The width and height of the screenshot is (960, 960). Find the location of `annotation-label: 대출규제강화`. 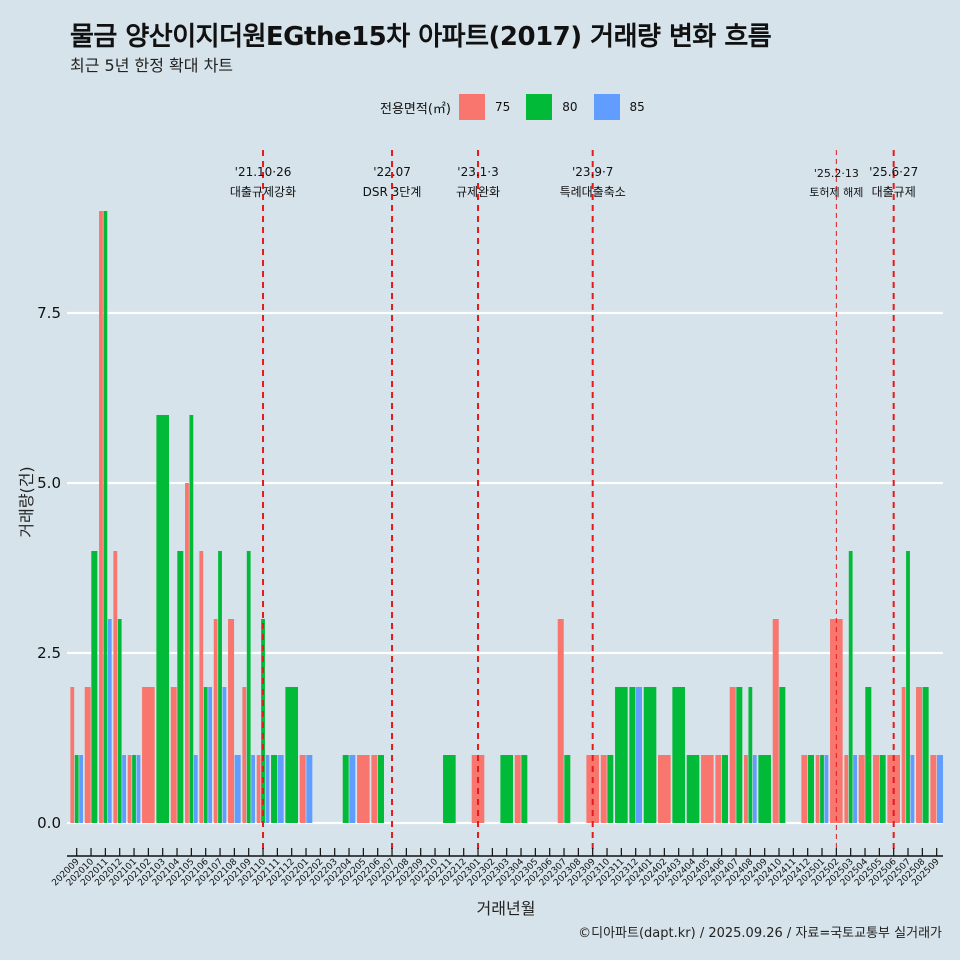

annotation-label: 대출규제강화 is located at coordinates (263, 192).